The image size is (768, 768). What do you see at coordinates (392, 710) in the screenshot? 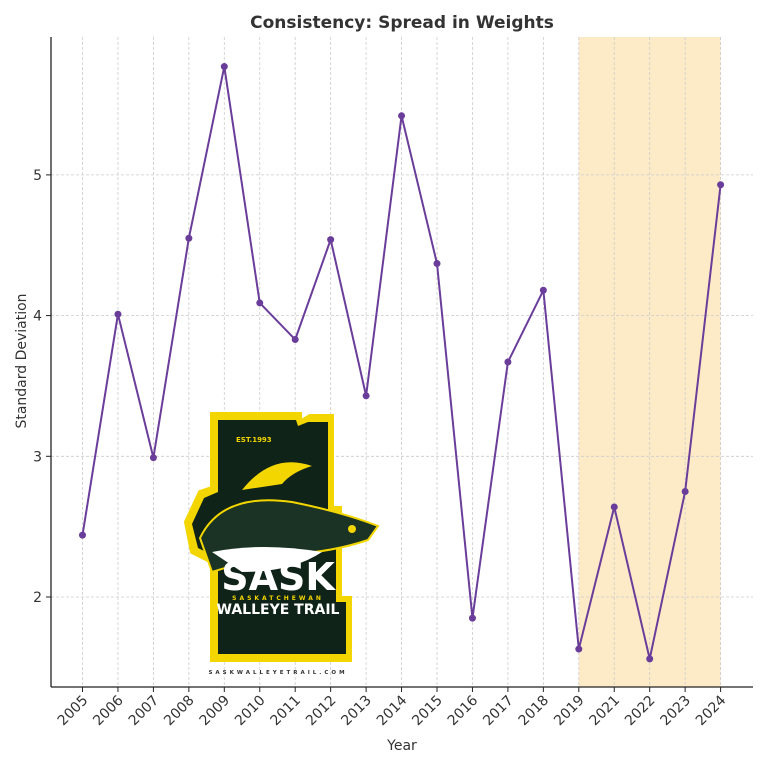
I see `x-tick-label: 2014` at bounding box center [392, 710].